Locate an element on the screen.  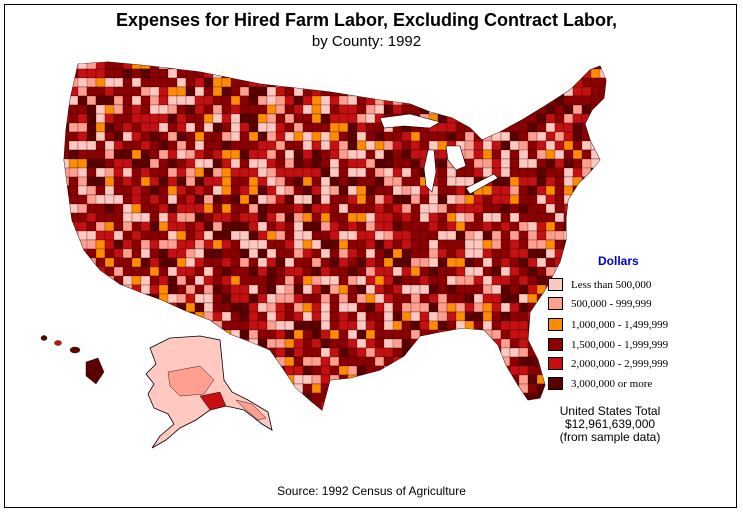
legend-swatch is located at coordinates (555, 324).